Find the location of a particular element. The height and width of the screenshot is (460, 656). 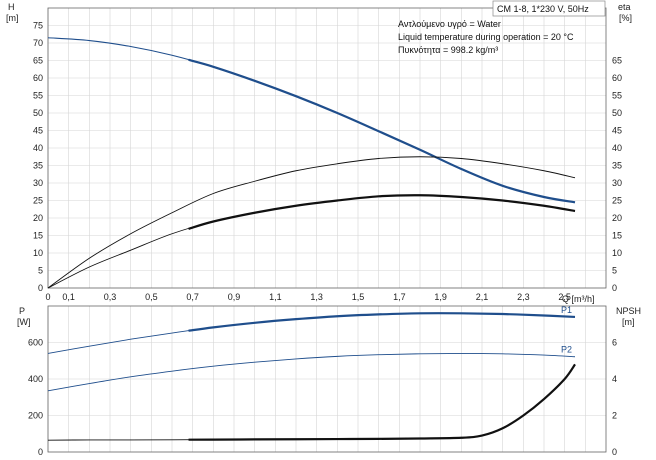

bottom-series-1-line is located at coordinates (311, 372).